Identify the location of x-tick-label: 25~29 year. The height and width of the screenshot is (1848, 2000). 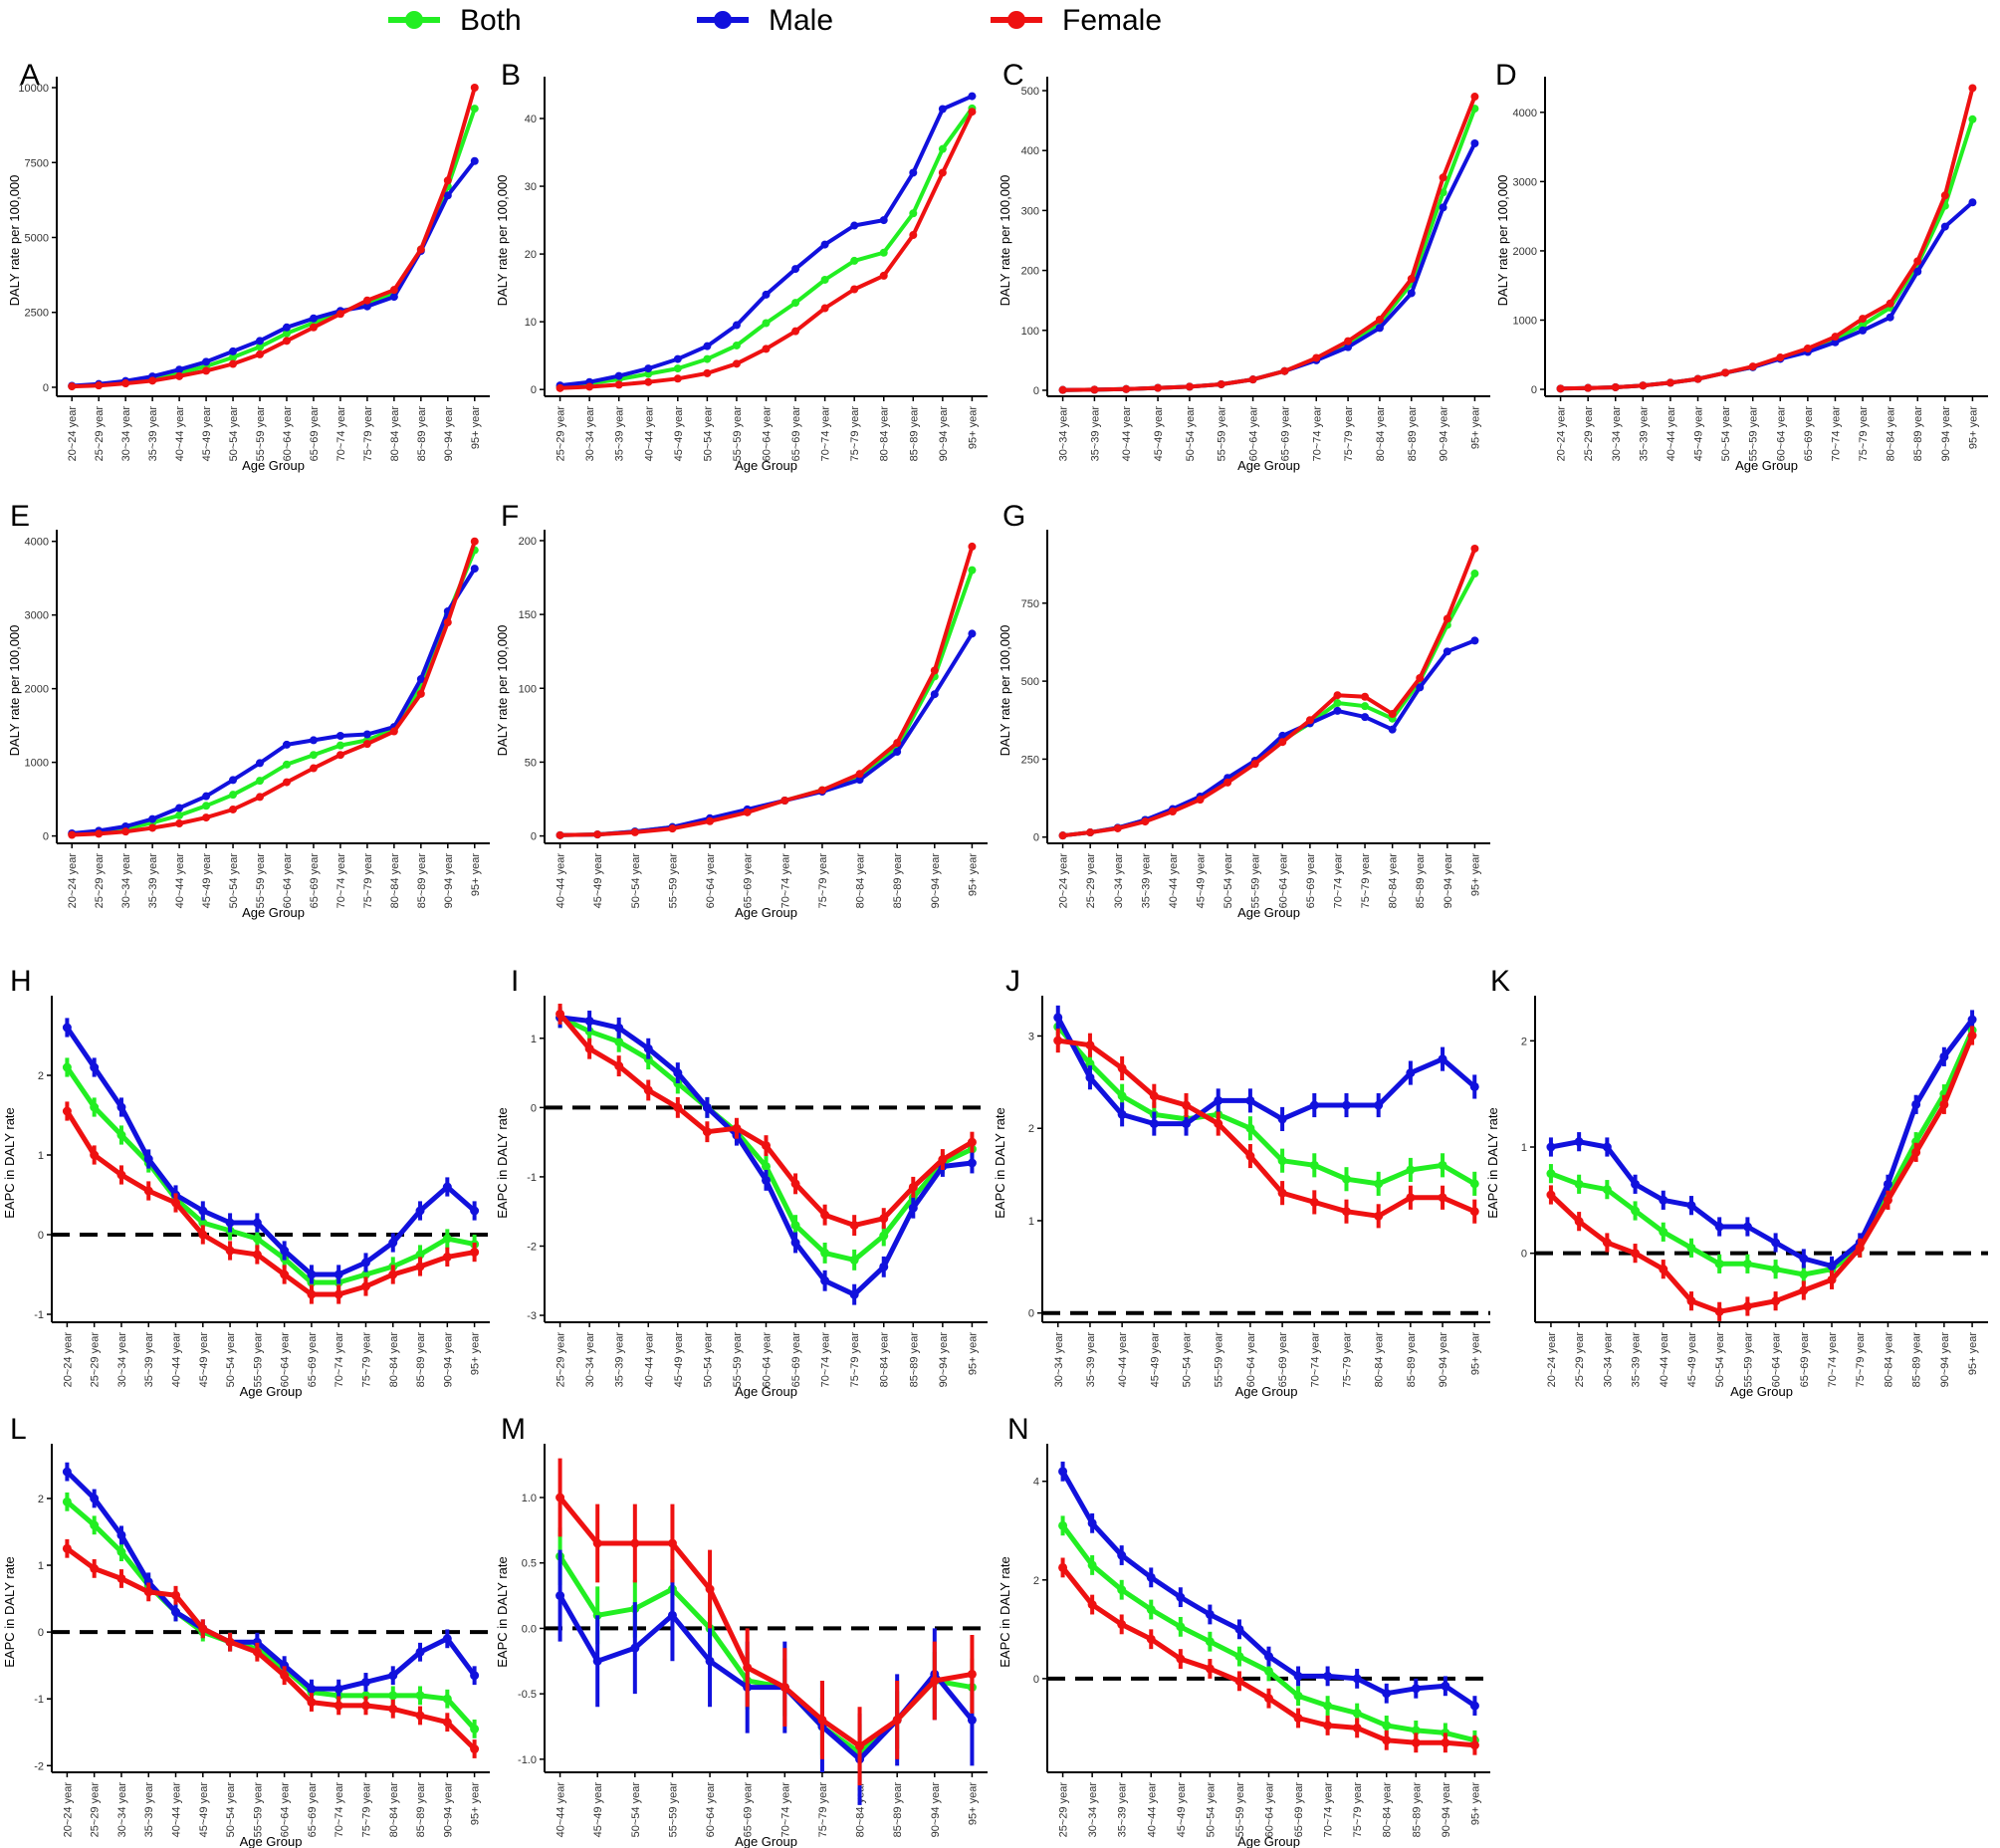
(96, 1360).